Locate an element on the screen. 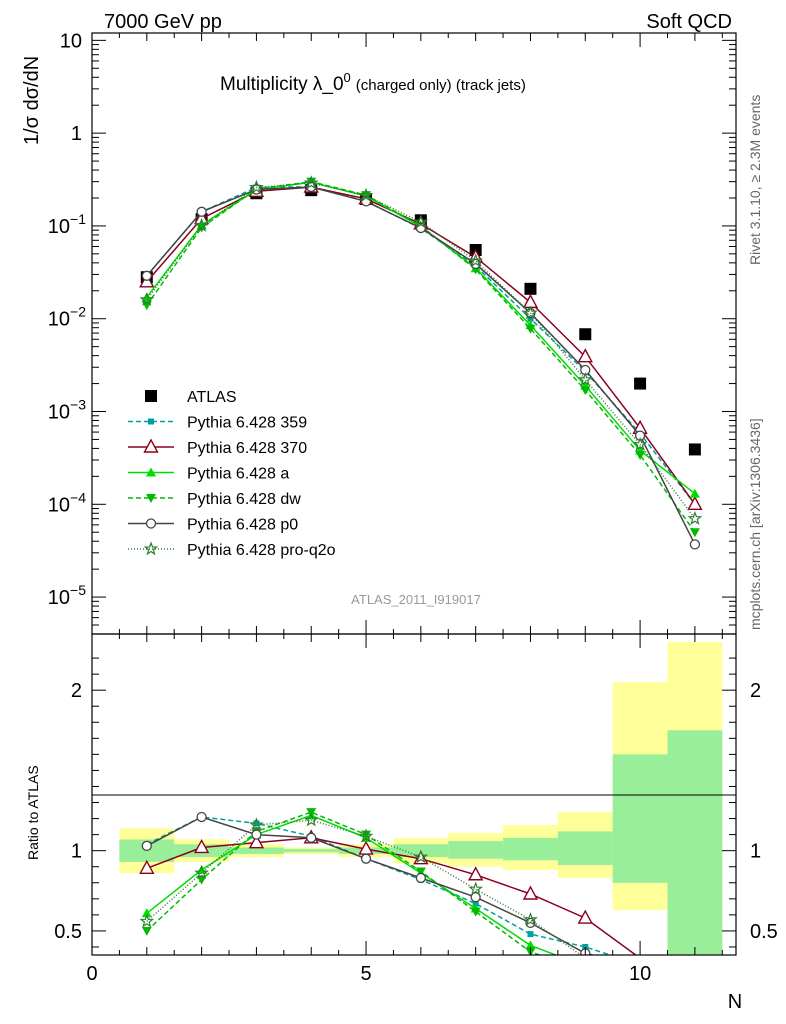 This screenshot has height=1024, width=786. top-ylabel: 1/σ dσ/dN is located at coordinates (32, 100).